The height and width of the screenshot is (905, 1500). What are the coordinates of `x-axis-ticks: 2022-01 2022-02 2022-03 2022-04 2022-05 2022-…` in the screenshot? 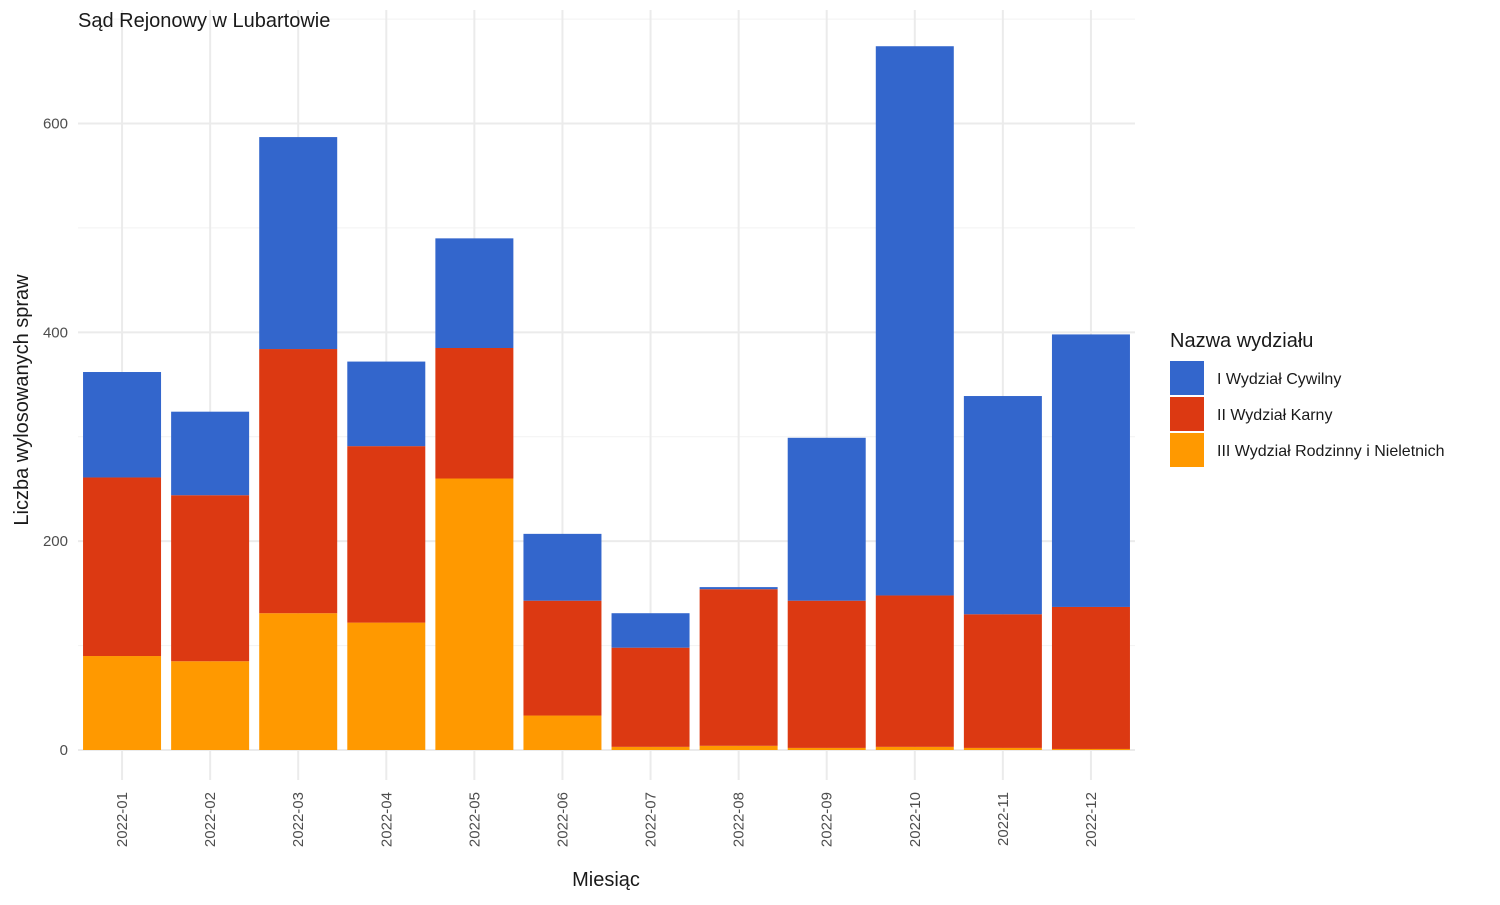 It's located at (607, 819).